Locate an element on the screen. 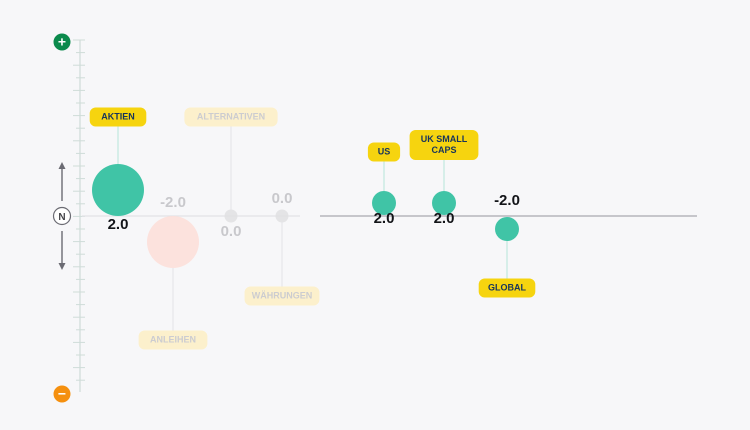 Image resolution: width=750 pixels, height=430 pixels. point-label: CAPS is located at coordinates (443, 150).